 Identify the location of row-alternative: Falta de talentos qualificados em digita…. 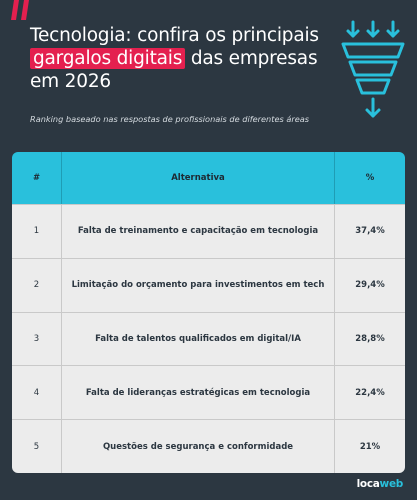
(198, 339).